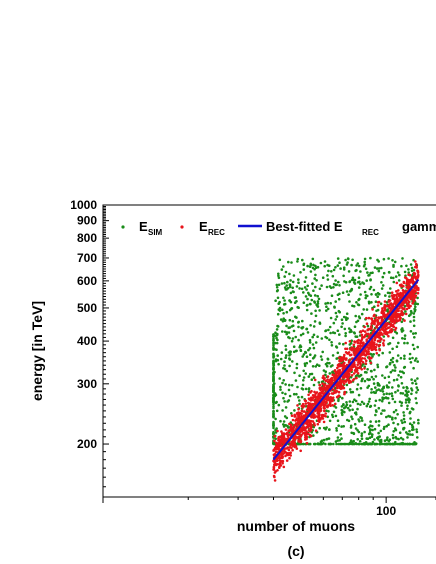  Describe the element at coordinates (419, 226) in the screenshot. I see `legend-gamma-label: gamma` at that location.